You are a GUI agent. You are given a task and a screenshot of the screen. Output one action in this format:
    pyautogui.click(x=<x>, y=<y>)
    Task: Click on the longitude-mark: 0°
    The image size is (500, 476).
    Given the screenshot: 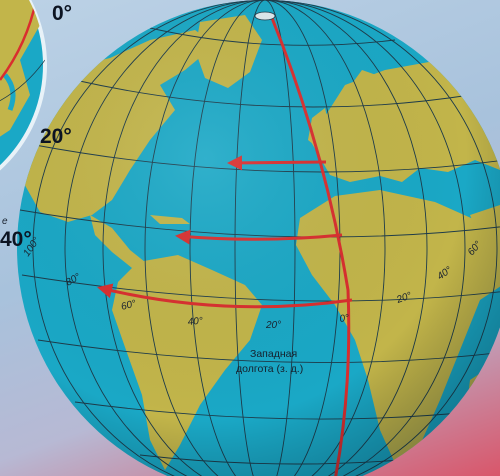 What is the action you would take?
    pyautogui.click(x=344, y=319)
    